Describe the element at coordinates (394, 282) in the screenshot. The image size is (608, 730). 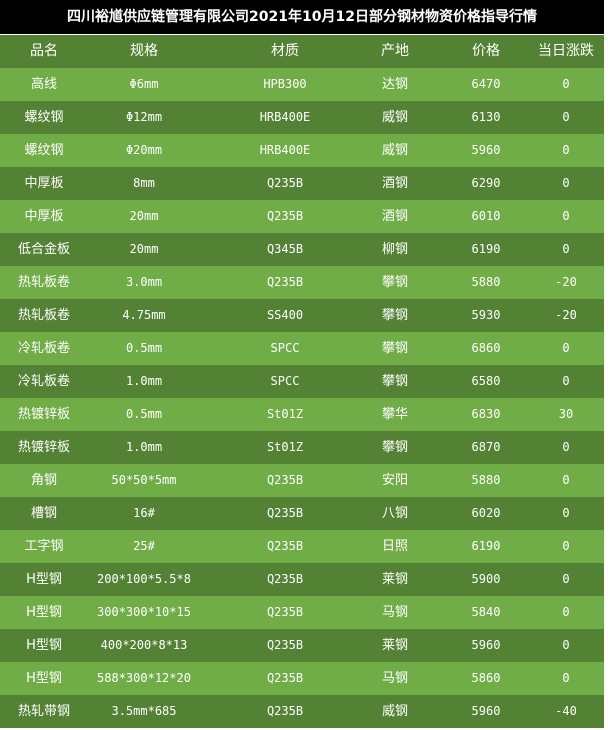
I see `cell-origin: 攀钢` at that location.